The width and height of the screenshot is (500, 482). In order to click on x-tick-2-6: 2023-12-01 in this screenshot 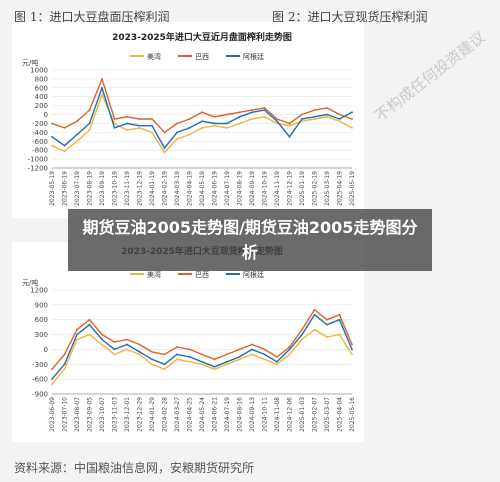, I will do `click(127, 414)`.